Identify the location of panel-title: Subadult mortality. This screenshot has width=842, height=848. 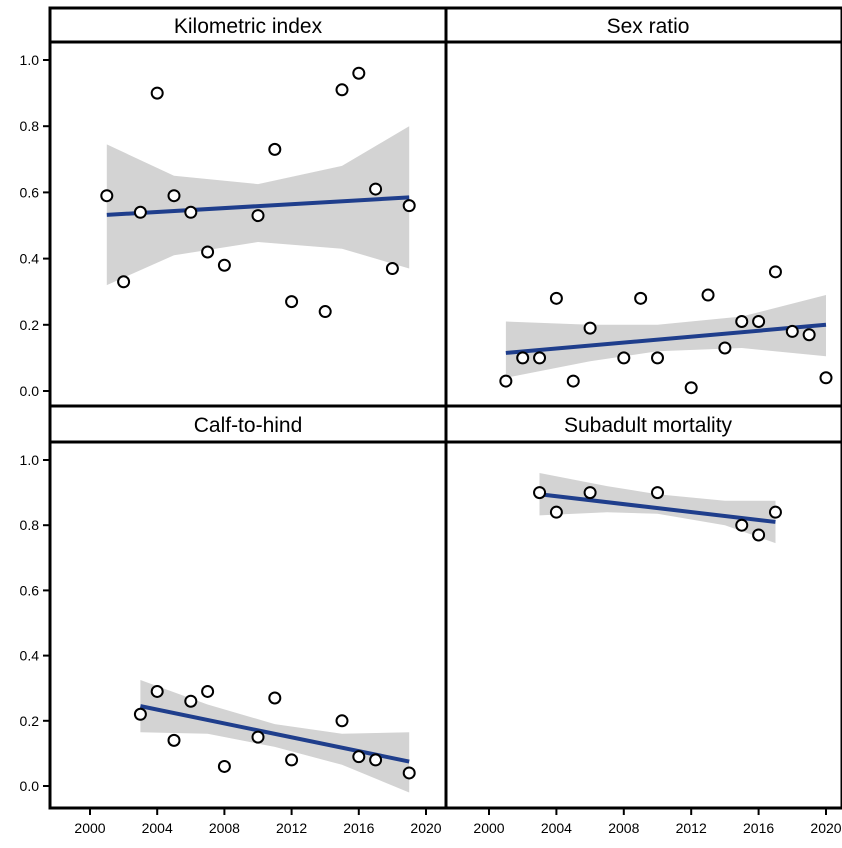
(648, 425).